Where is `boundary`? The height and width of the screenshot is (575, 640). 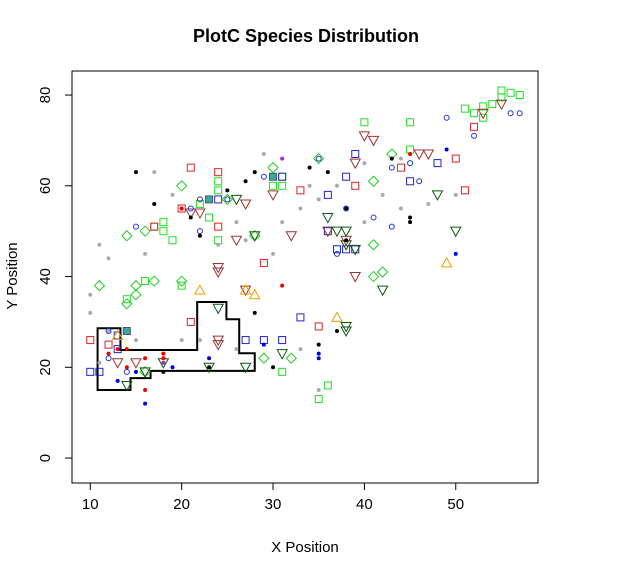 boundary is located at coordinates (176, 345).